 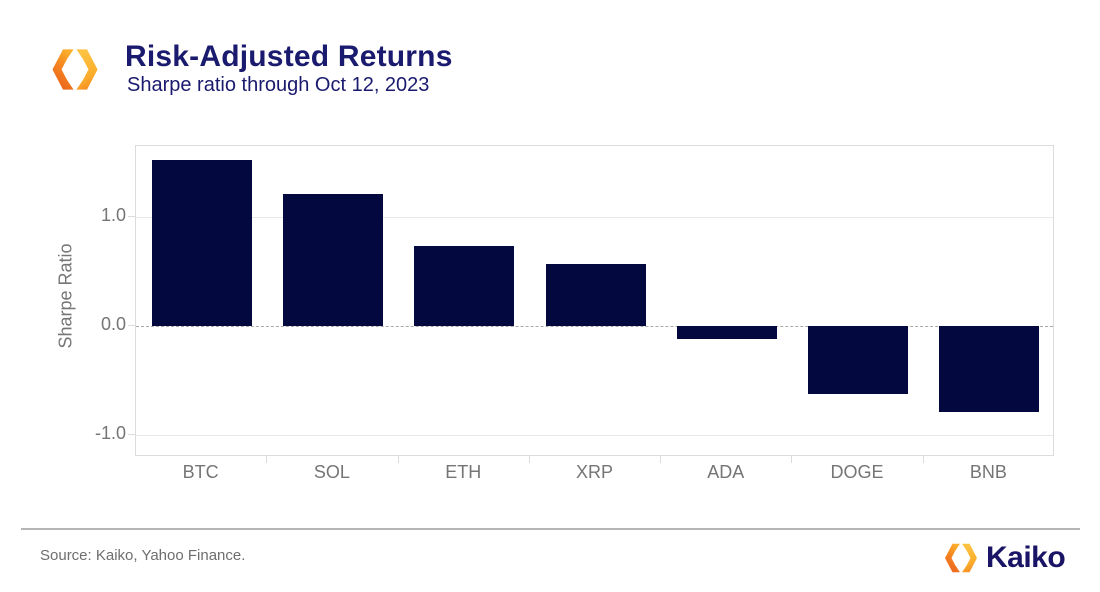 What do you see at coordinates (857, 472) in the screenshot?
I see `x-tick-label-doge: DOGE` at bounding box center [857, 472].